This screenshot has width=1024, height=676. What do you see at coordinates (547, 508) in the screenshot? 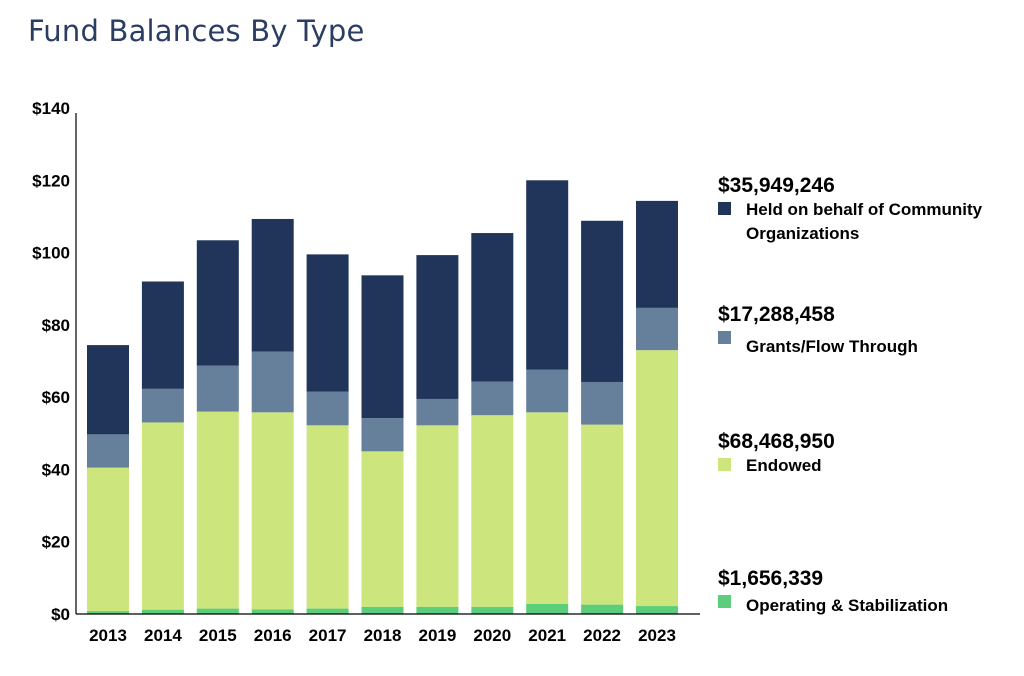
I see `bar-2021-endowed` at bounding box center [547, 508].